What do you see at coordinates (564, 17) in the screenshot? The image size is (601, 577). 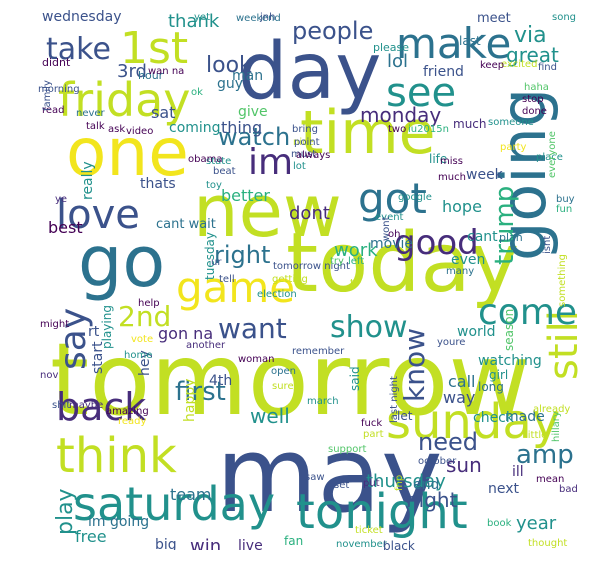 I see `cloud-word: song` at bounding box center [564, 17].